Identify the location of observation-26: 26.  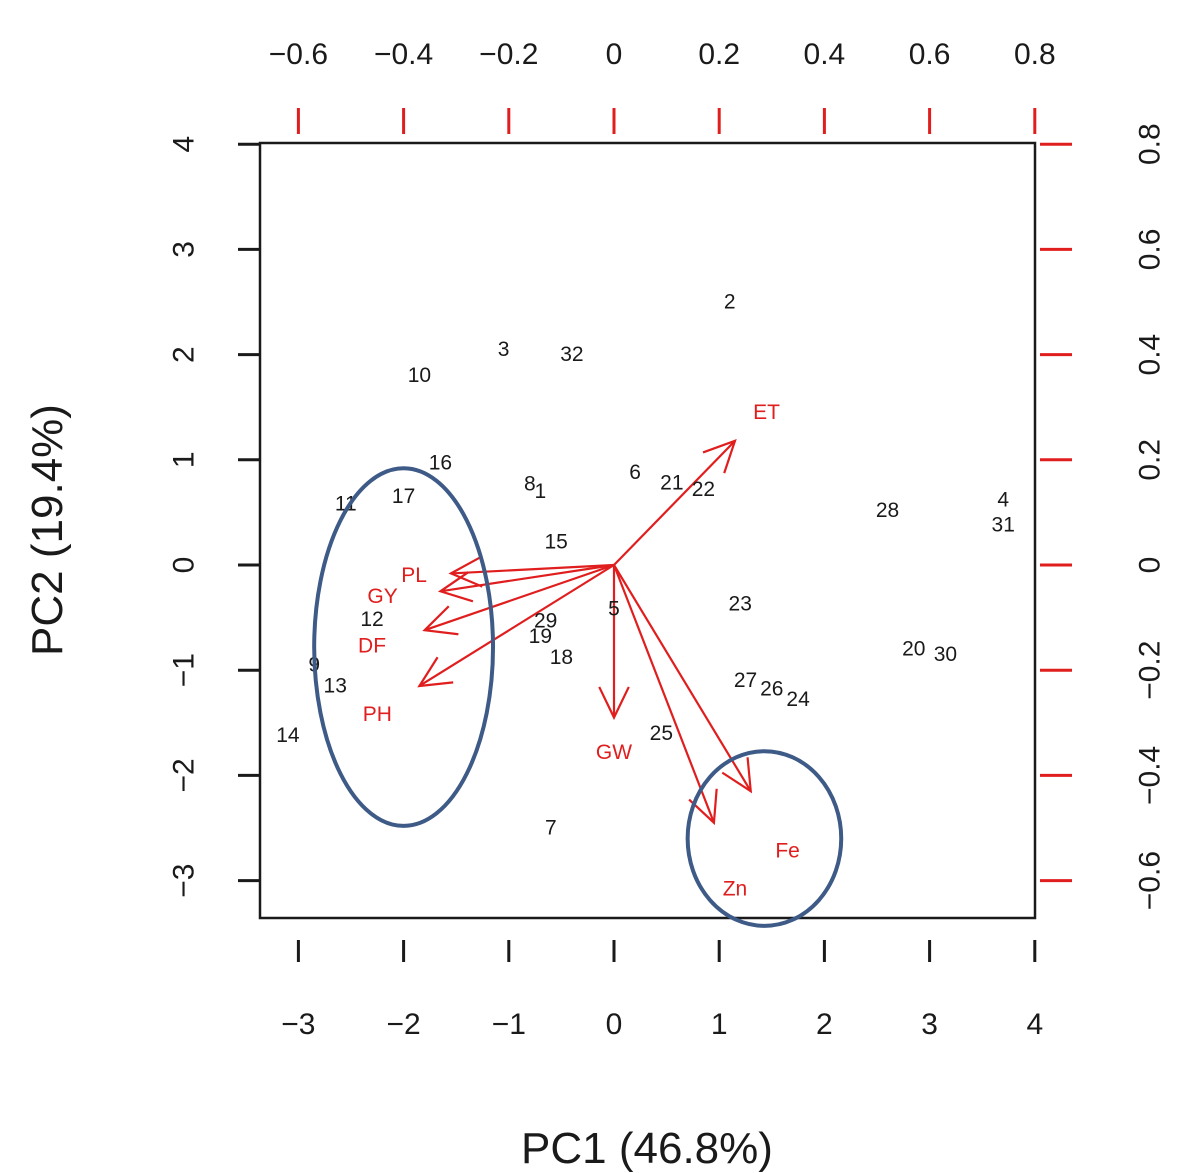
(771, 689).